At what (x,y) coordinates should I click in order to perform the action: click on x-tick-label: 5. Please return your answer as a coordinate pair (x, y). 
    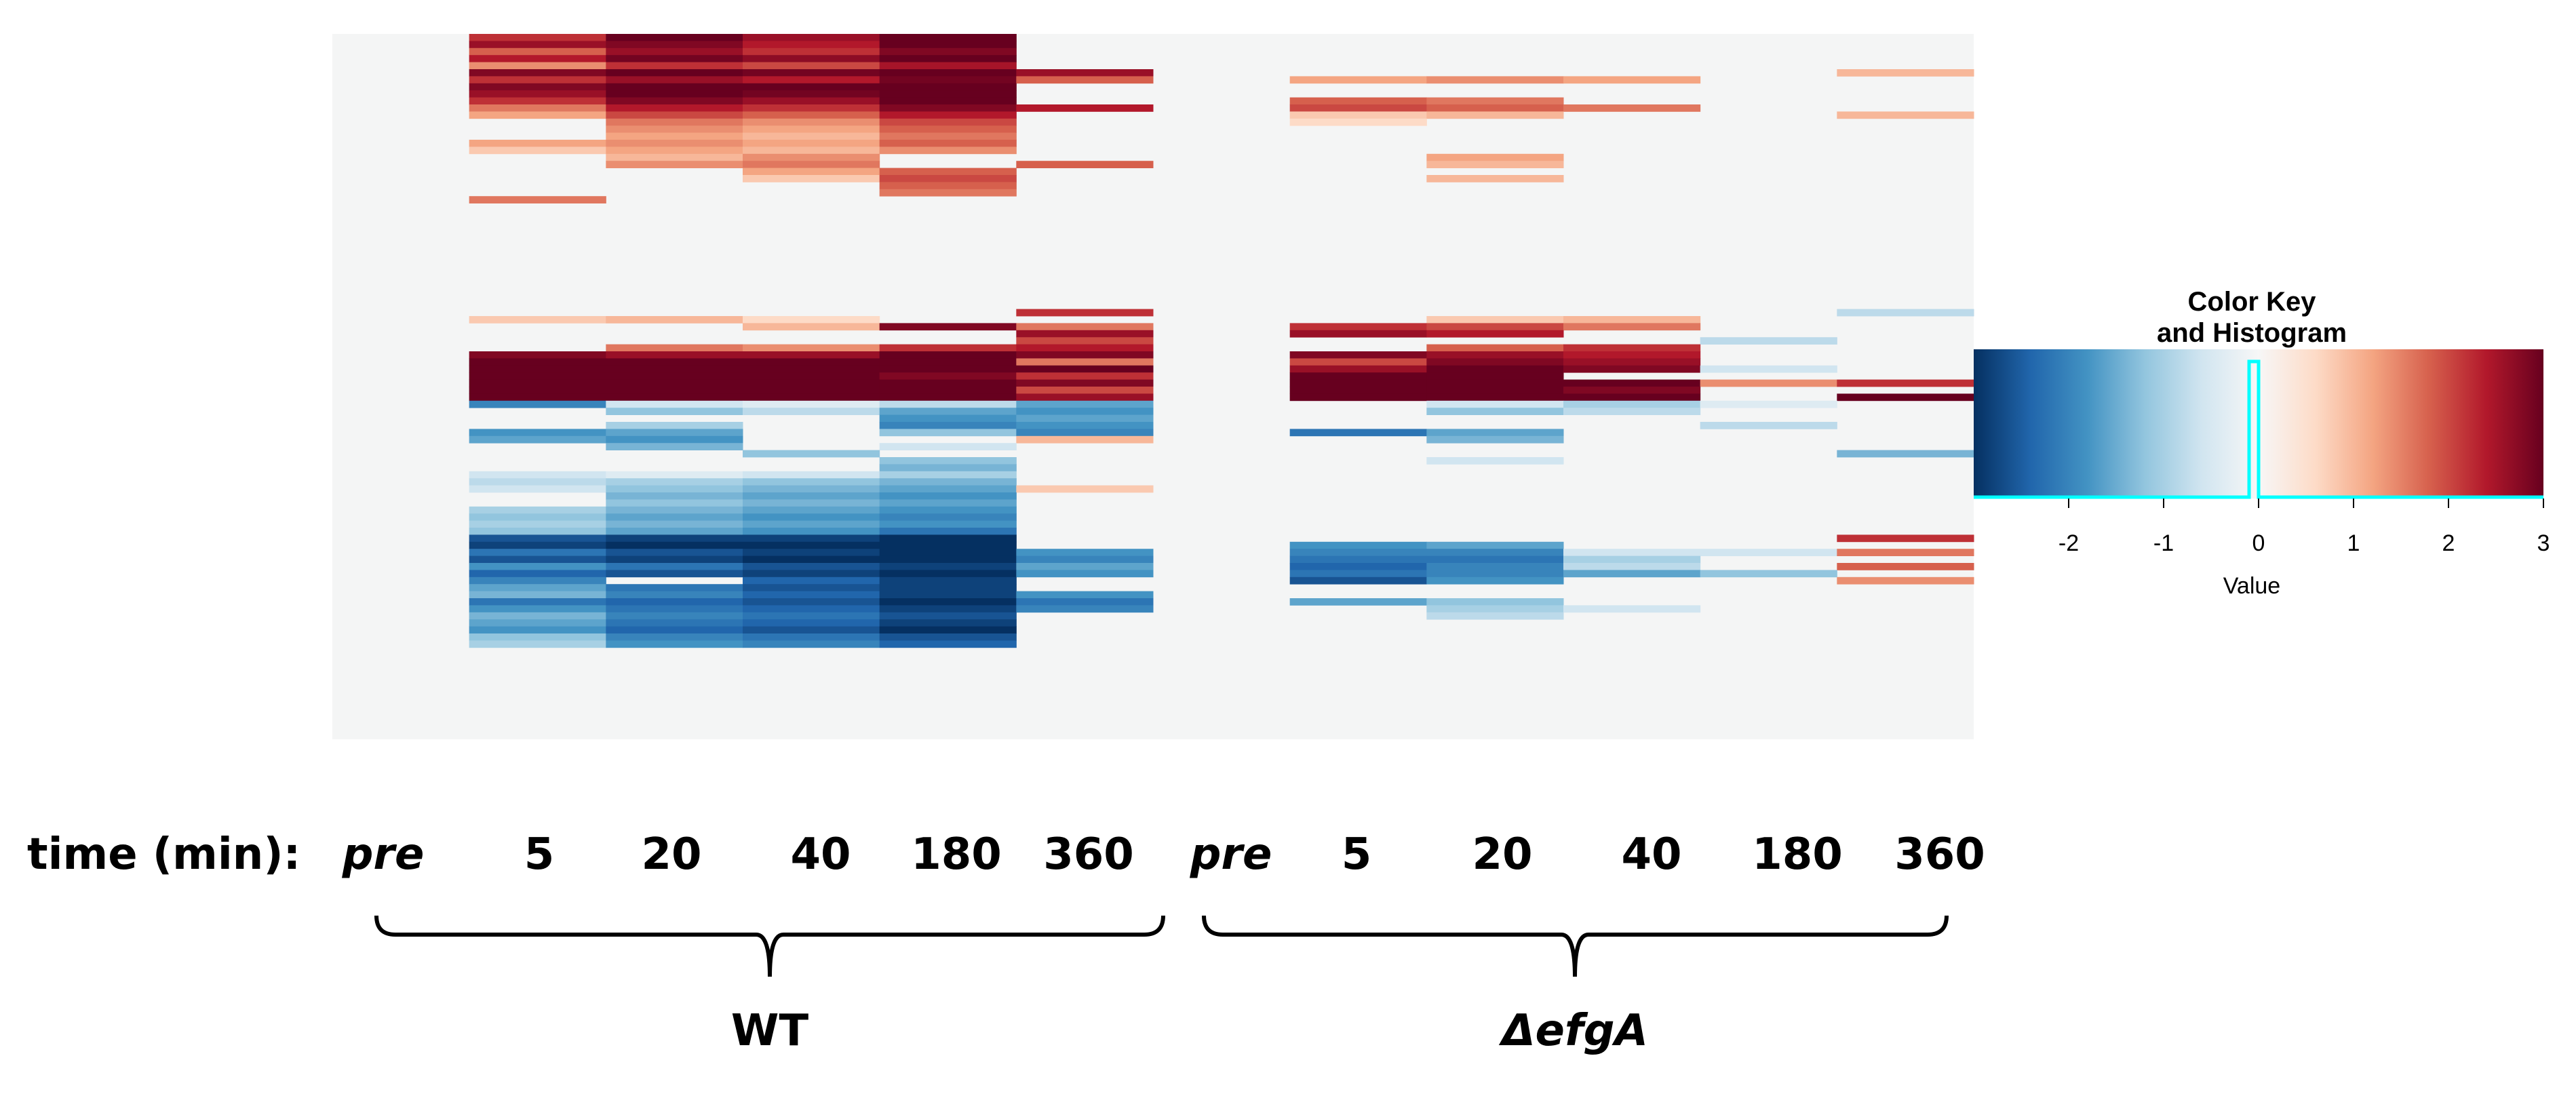
    Looking at the image, I should click on (539, 854).